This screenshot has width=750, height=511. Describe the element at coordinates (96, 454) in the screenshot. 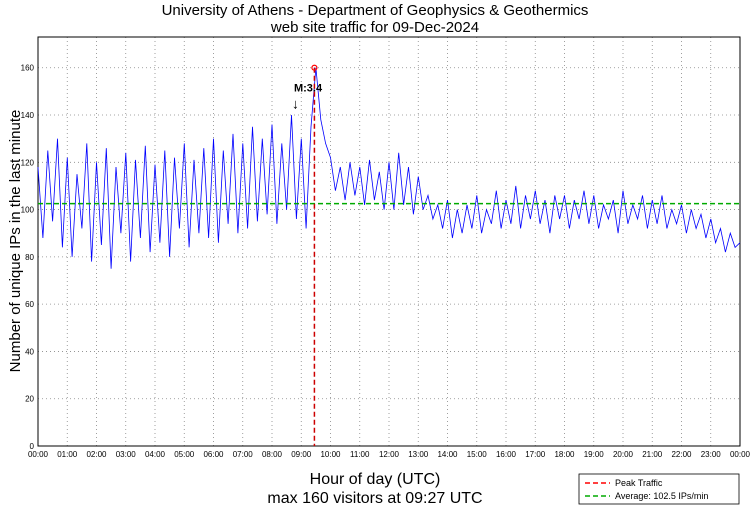

I see `x-tick-label: 02:00` at that location.